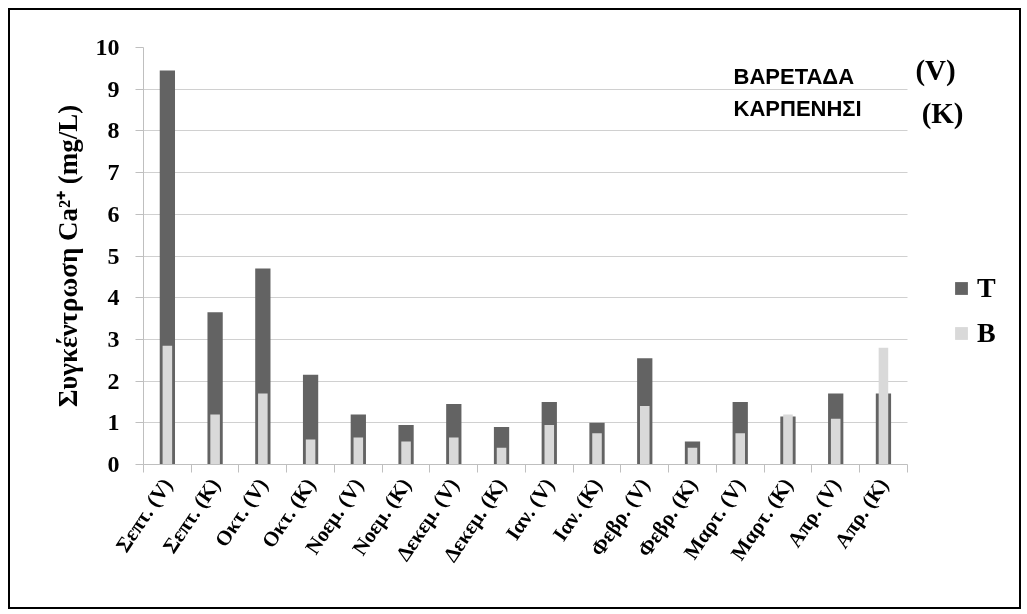  What do you see at coordinates (794, 77) in the screenshot?
I see `annotation: ΒΑΡΕΤΑΔΑ` at bounding box center [794, 77].